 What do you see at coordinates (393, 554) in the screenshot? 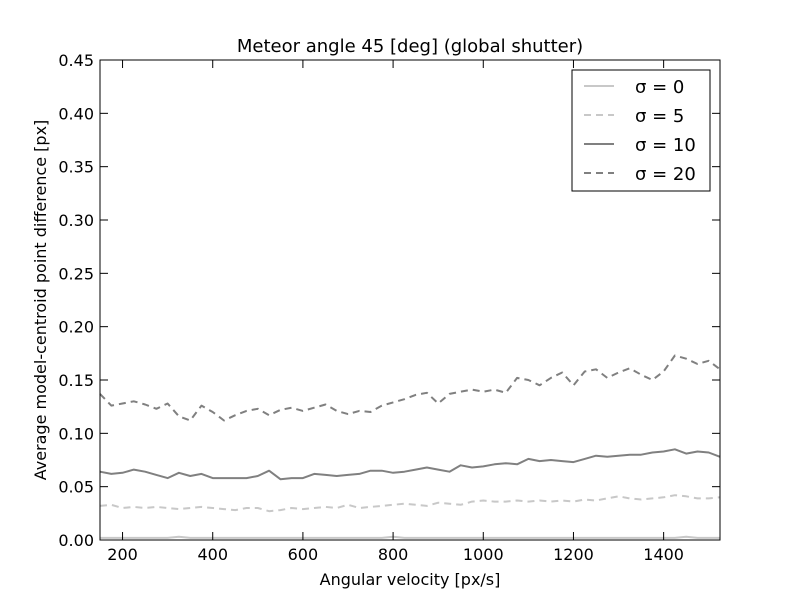
I see `x-tick-label: 800` at bounding box center [393, 554].